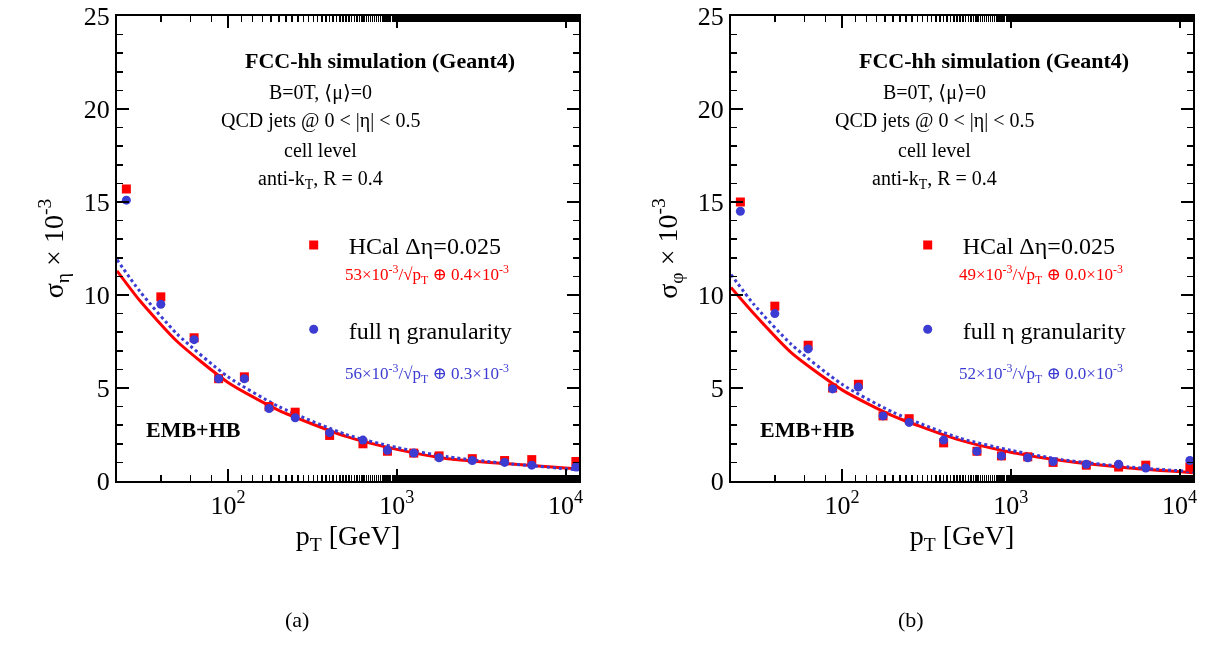 The image size is (1227, 645). I want to click on annotation: 56×10$^{-3}$/√p$_{T}$ ⊕ 0.3×10$^{-3}$, so click(427, 373).